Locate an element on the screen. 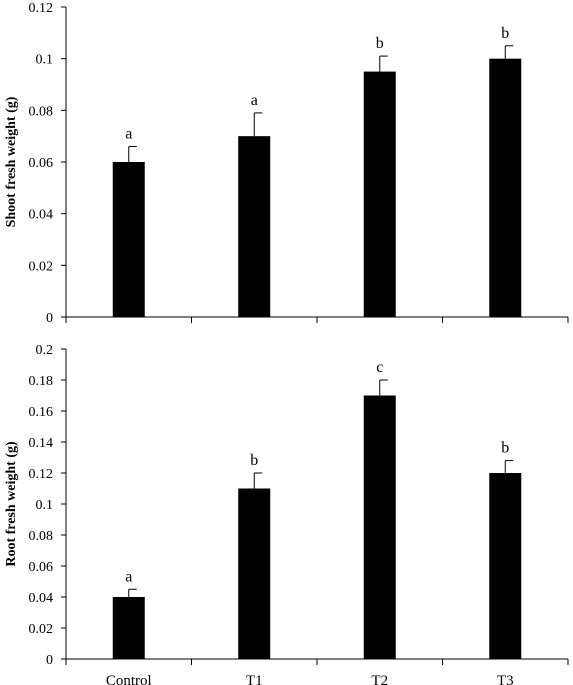 The image size is (573, 685). y-tick-label: 0.16 is located at coordinates (41, 412).